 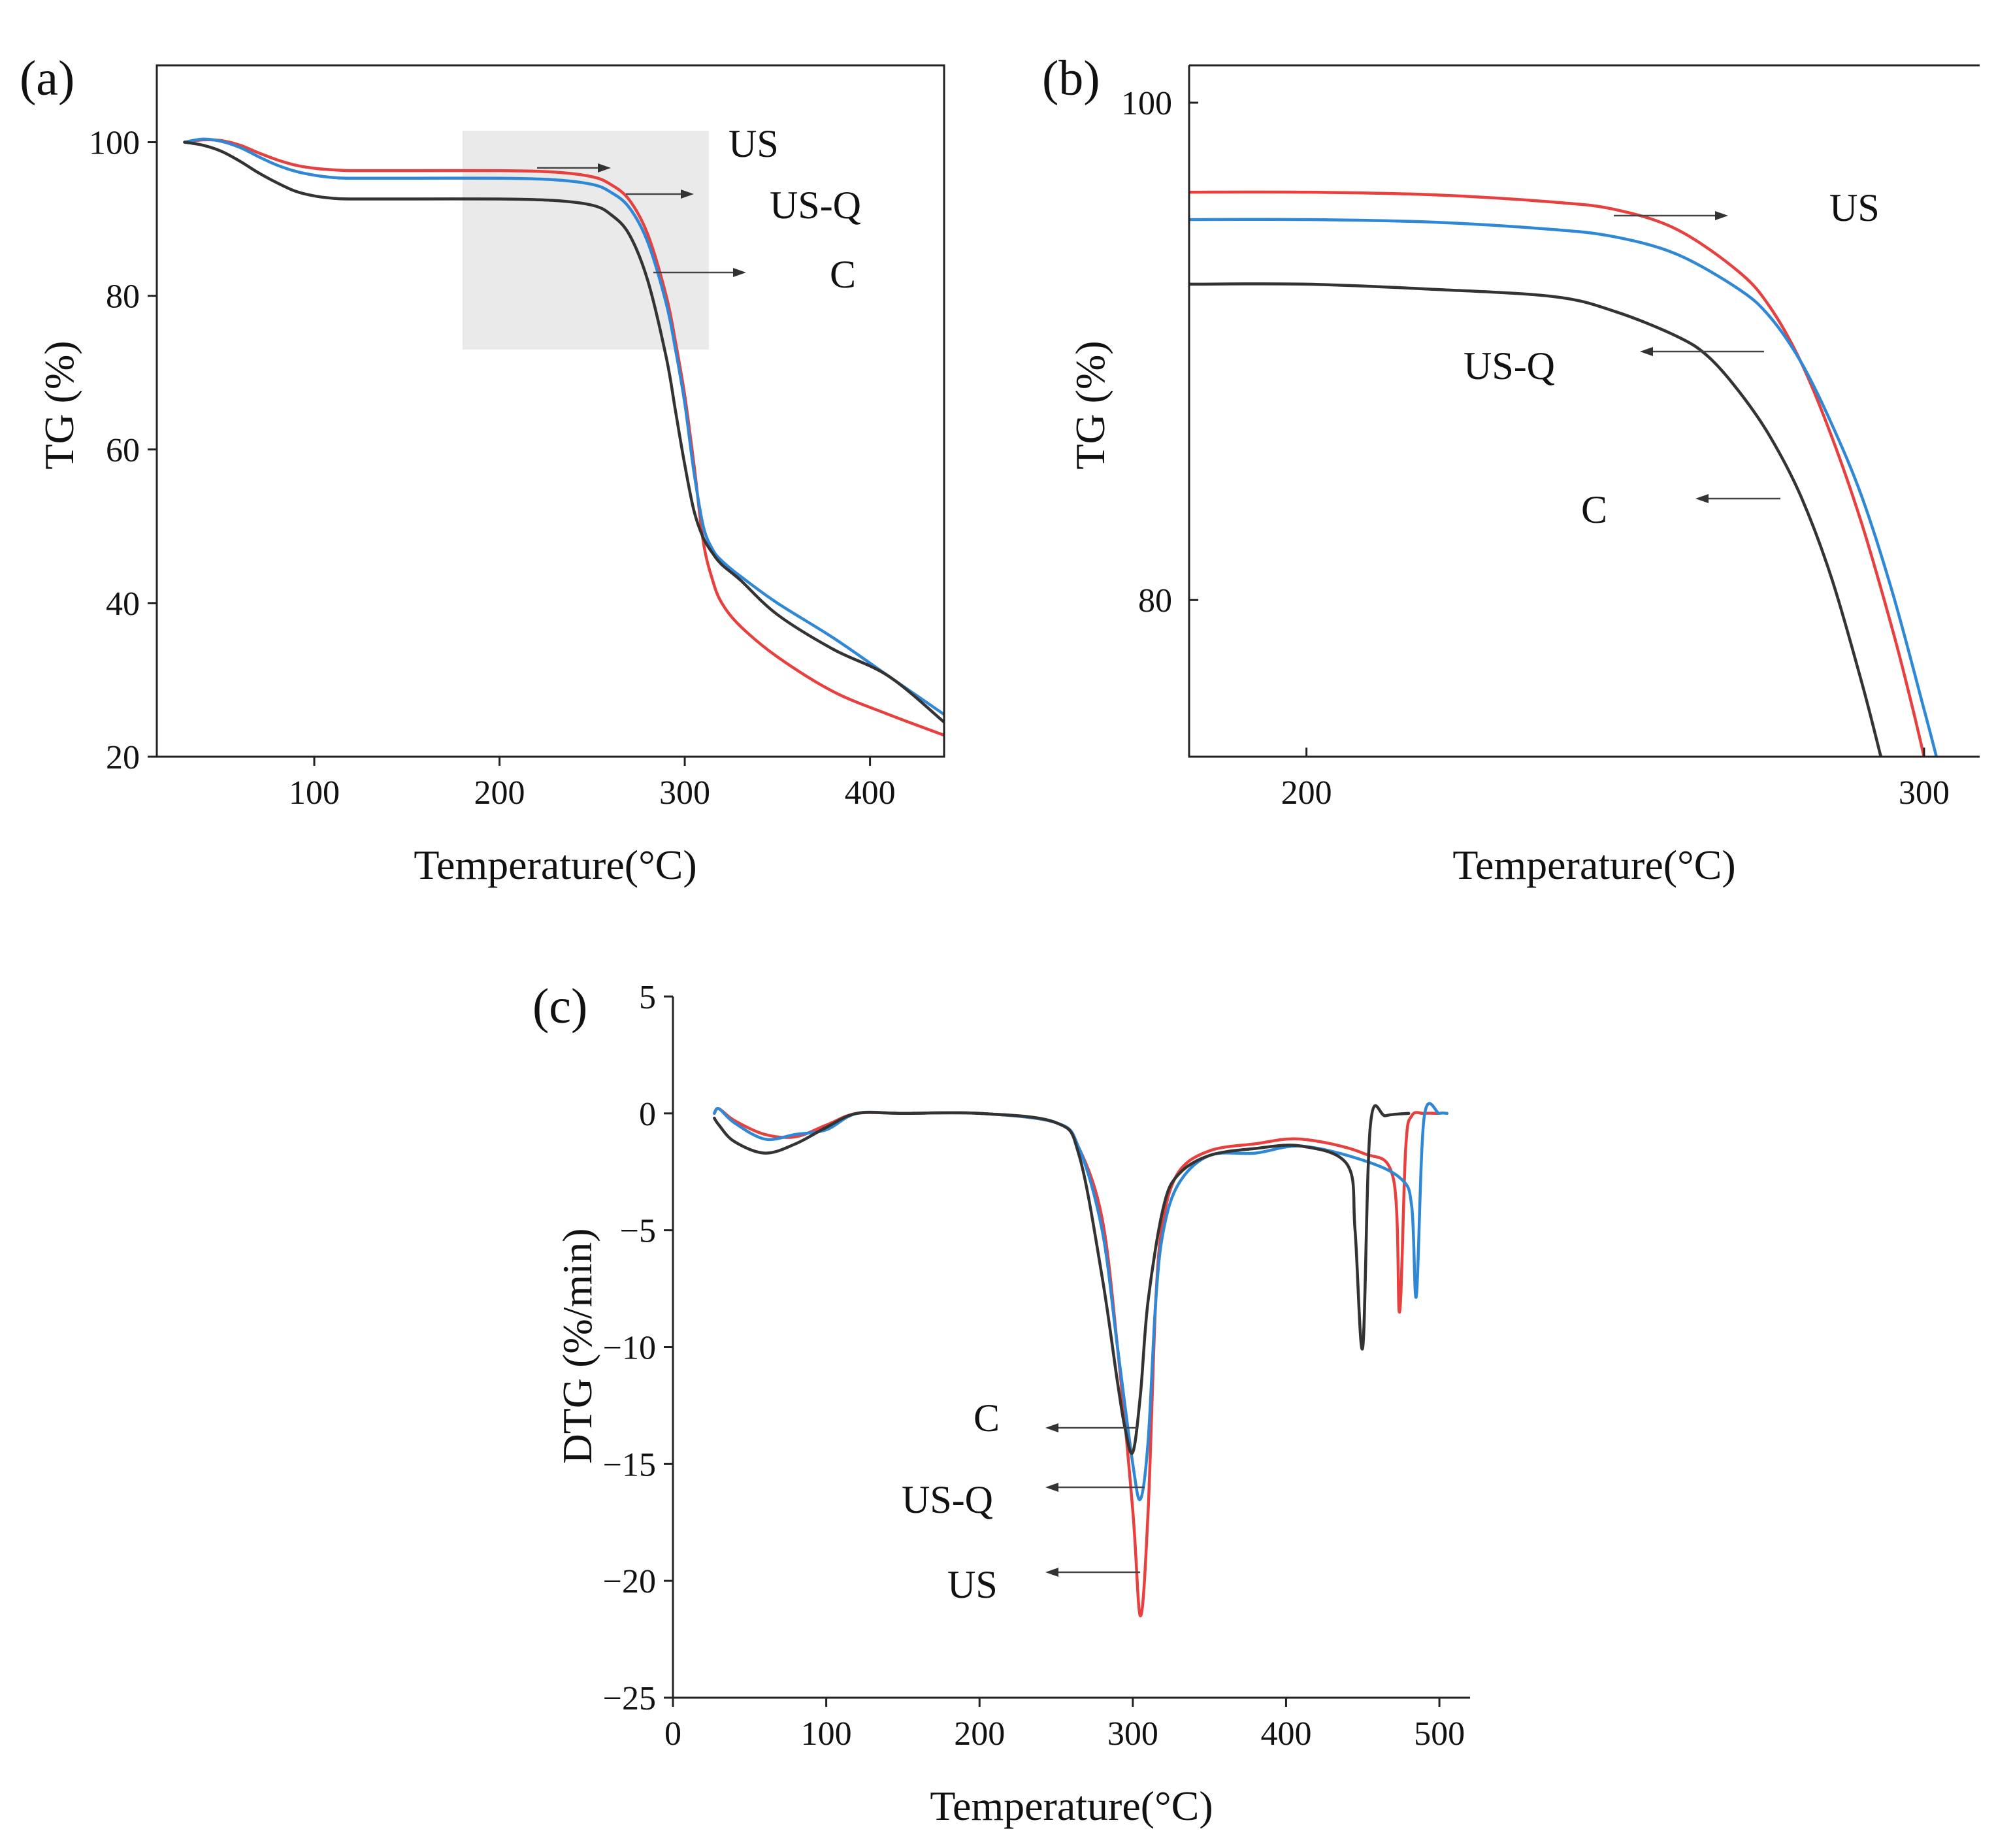 I want to click on panel-b-axes, so click(x=1584, y=411).